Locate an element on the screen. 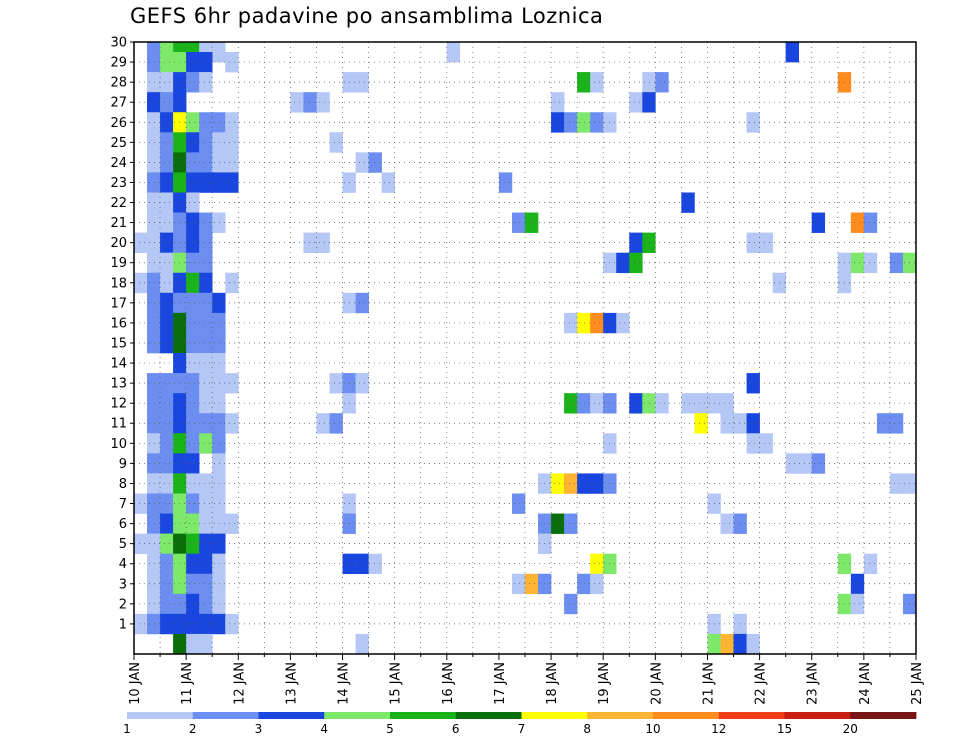 Image resolution: width=960 pixels, height=742 pixels. y-tick-label: 10 is located at coordinates (118, 444).